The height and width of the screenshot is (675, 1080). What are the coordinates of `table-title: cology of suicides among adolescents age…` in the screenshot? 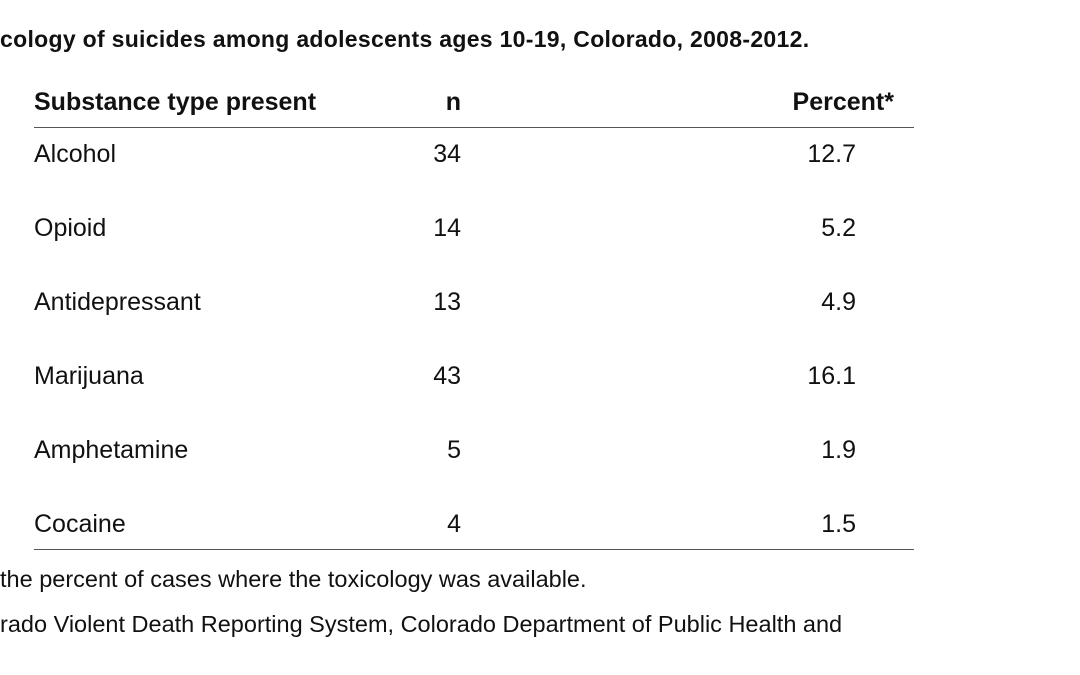 It's located at (405, 39).